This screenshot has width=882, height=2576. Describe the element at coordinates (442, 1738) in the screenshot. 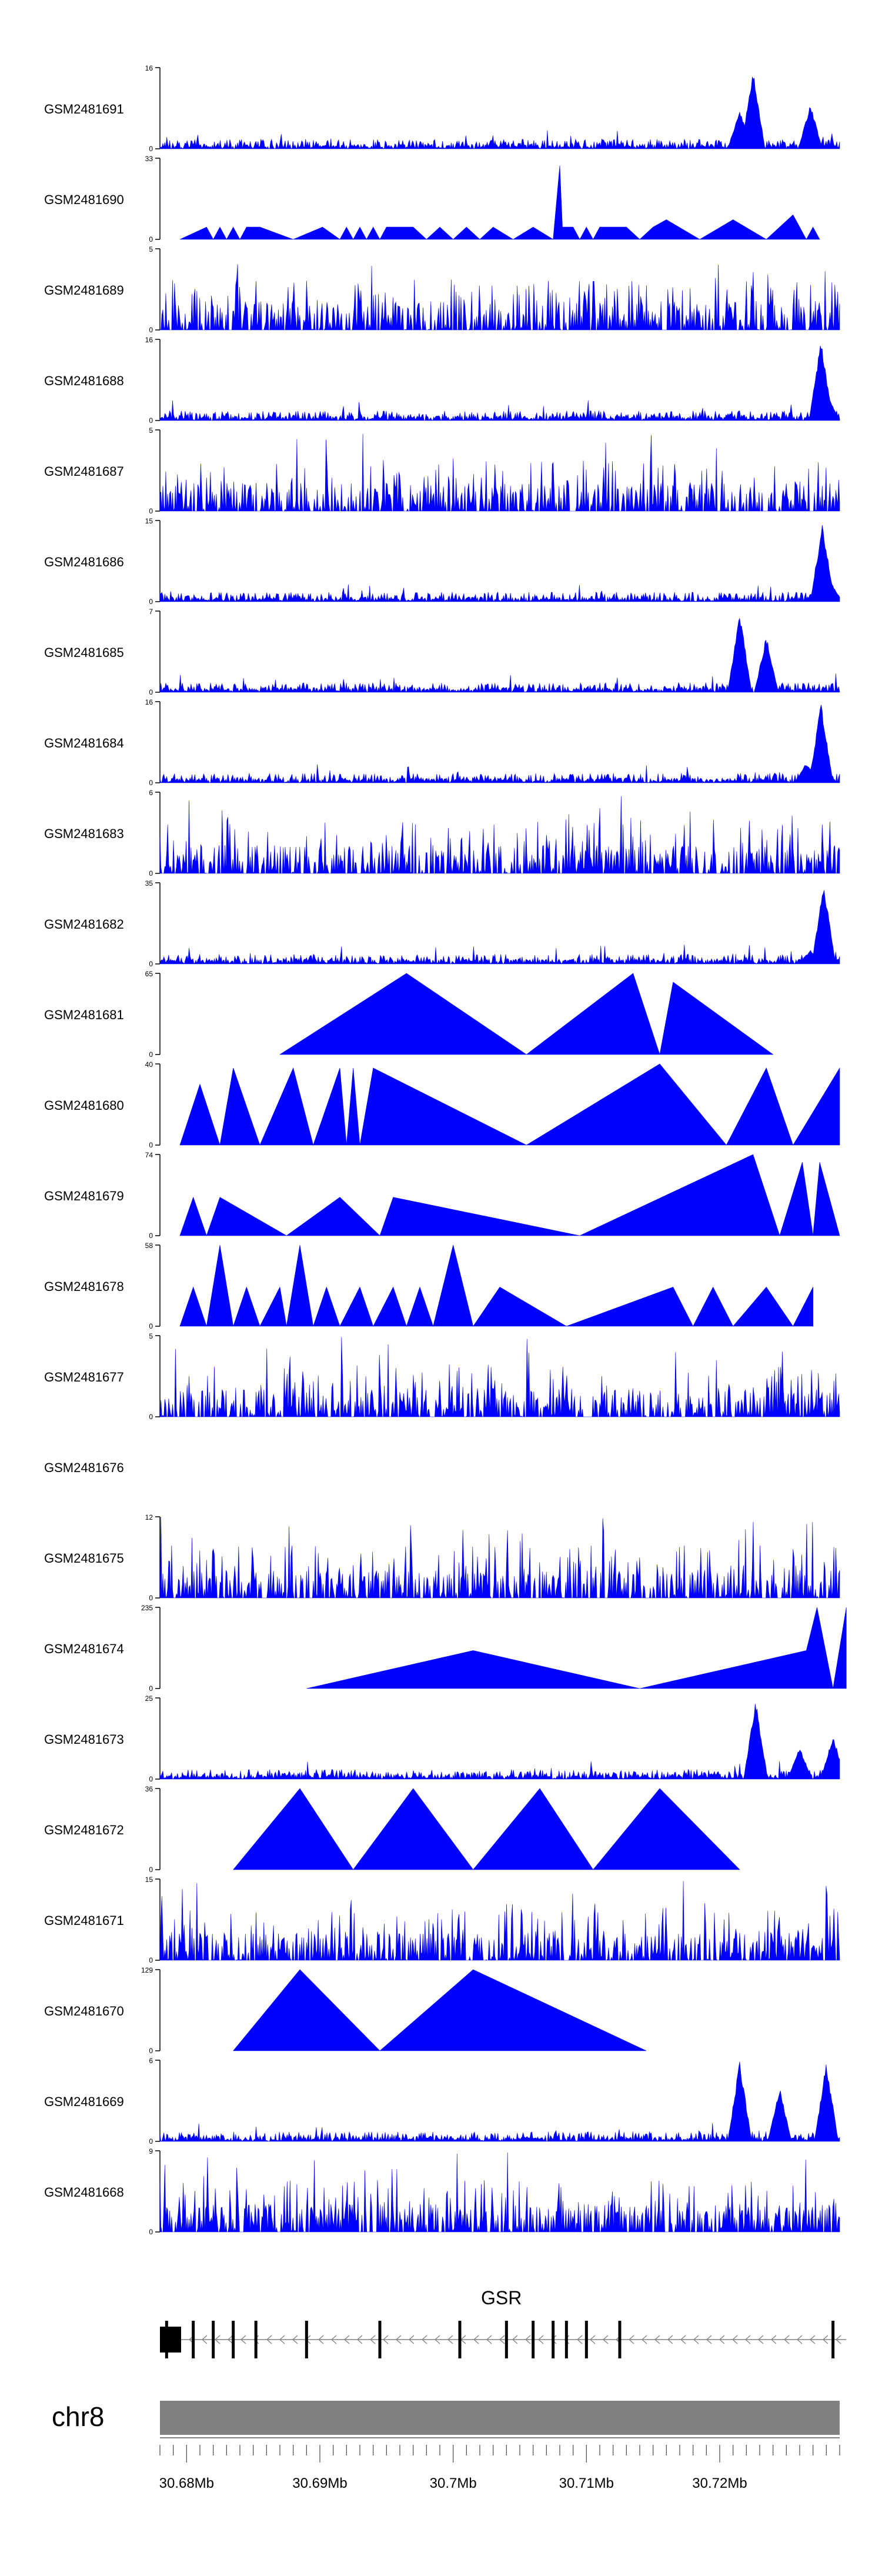

I see `track-GSM2481673: GSM2481673 25 0` at that location.